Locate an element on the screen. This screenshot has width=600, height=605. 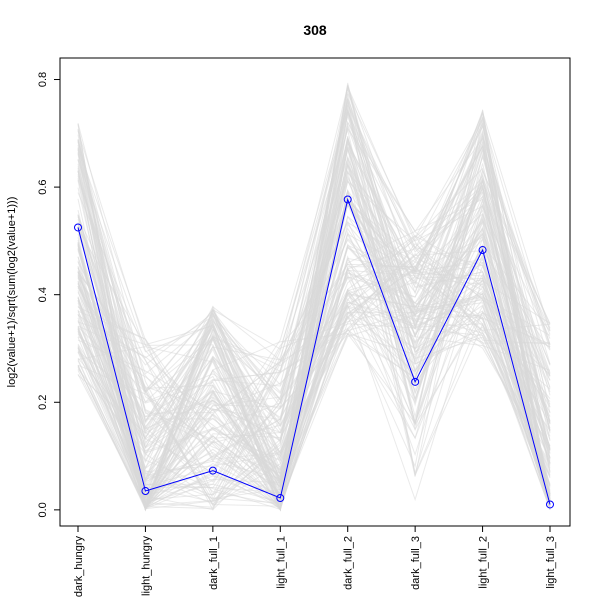
x-tick-label: dark_full_3 is located at coordinates (416, 563).